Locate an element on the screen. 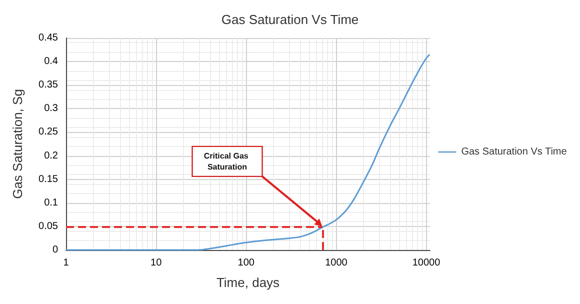  x-tick-label: 1000 is located at coordinates (336, 263).